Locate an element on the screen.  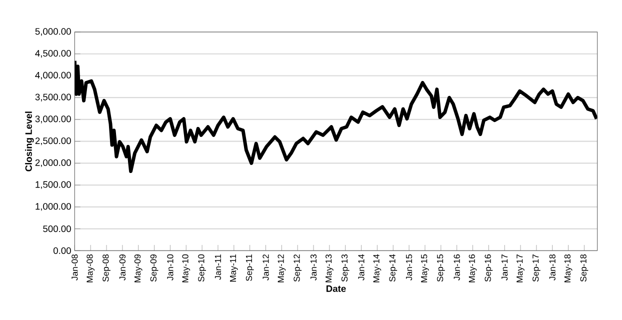
x-tick-label: Jan-15 is located at coordinates (409, 267).